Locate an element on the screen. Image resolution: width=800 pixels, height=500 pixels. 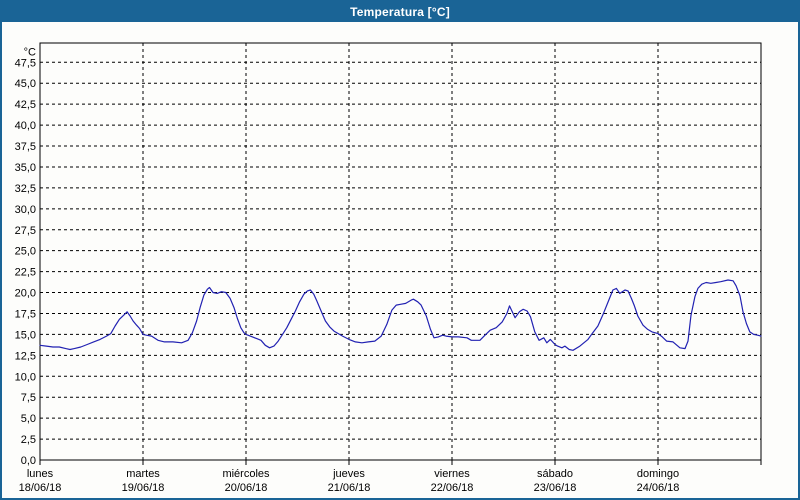
y-tick-label: 42,5 is located at coordinates (25, 105).